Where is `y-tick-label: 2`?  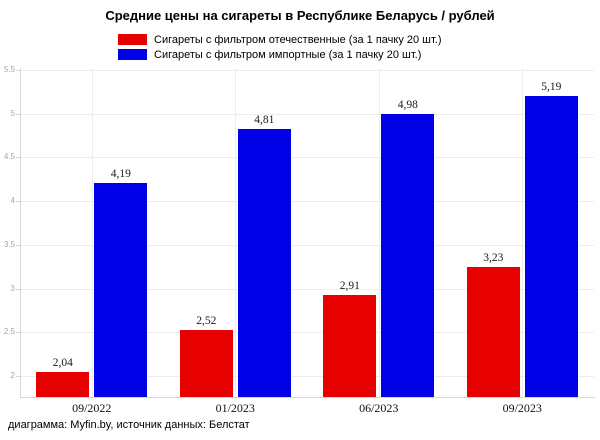
y-tick-label: 2 is located at coordinates (12, 376).